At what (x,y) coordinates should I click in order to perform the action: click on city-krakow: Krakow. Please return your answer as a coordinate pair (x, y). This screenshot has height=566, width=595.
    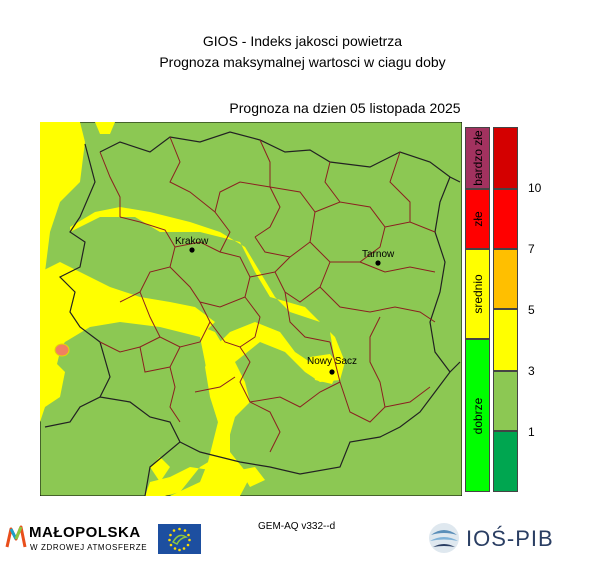
    Looking at the image, I should click on (192, 244).